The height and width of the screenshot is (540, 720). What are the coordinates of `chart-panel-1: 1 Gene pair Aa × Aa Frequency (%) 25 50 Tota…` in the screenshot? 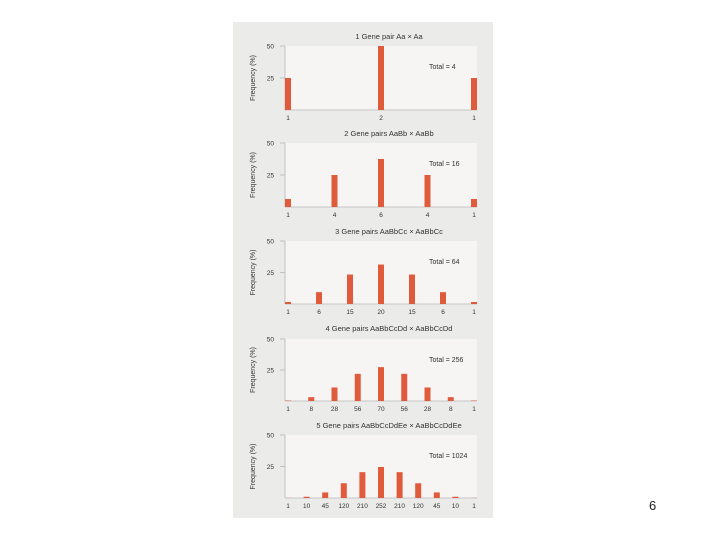 It's located at (363, 77).